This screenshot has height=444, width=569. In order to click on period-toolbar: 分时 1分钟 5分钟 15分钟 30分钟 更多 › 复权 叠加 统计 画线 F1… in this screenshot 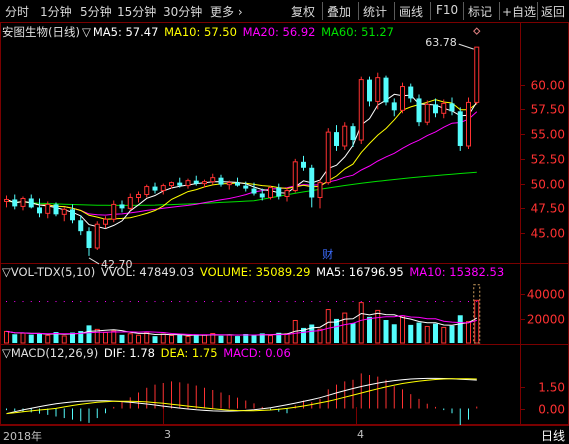, I will do `click(284, 11)`.